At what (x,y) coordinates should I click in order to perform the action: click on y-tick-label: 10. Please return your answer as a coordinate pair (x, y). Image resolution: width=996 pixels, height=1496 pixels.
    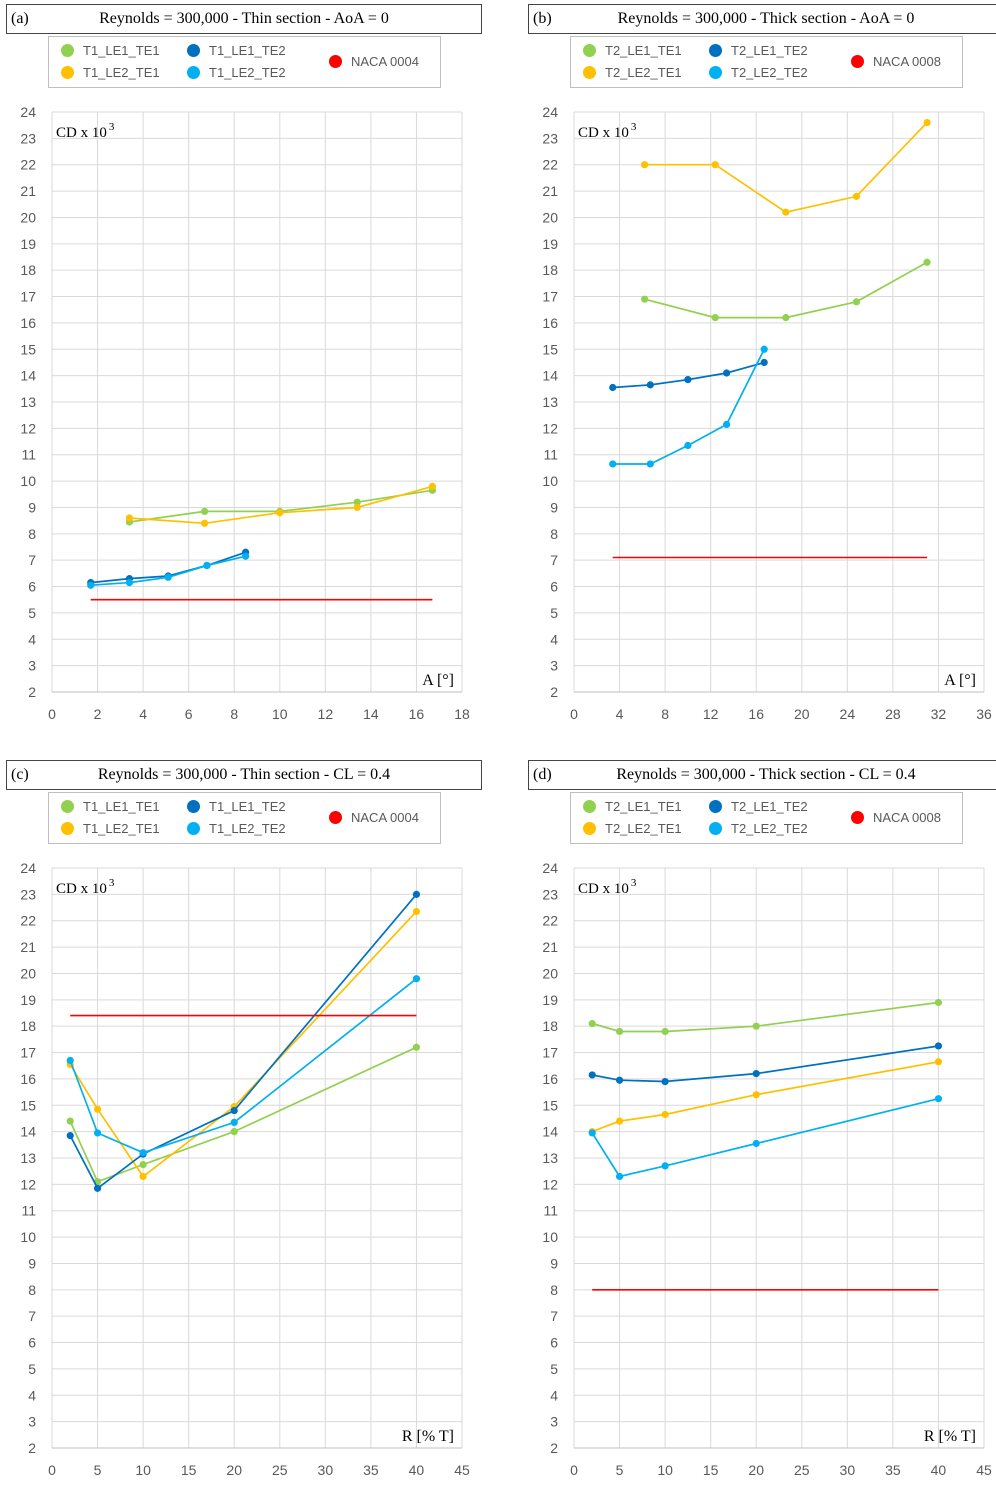
    Looking at the image, I should click on (550, 1237).